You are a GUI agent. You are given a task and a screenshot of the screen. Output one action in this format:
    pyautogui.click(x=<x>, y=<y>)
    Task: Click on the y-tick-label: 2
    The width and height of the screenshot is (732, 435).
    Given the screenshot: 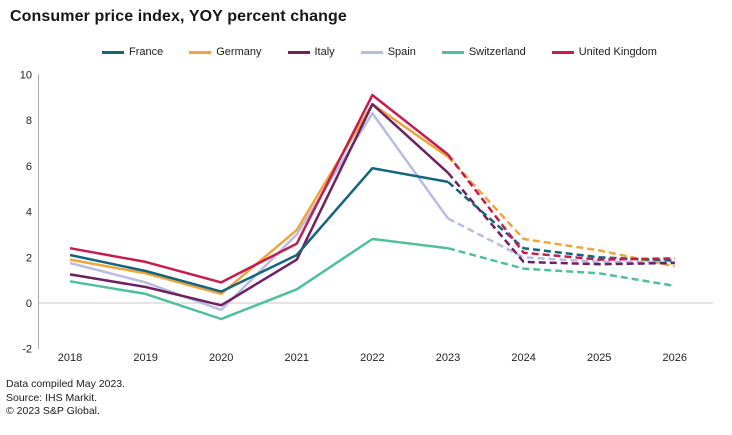 What is the action you would take?
    pyautogui.click(x=29, y=258)
    